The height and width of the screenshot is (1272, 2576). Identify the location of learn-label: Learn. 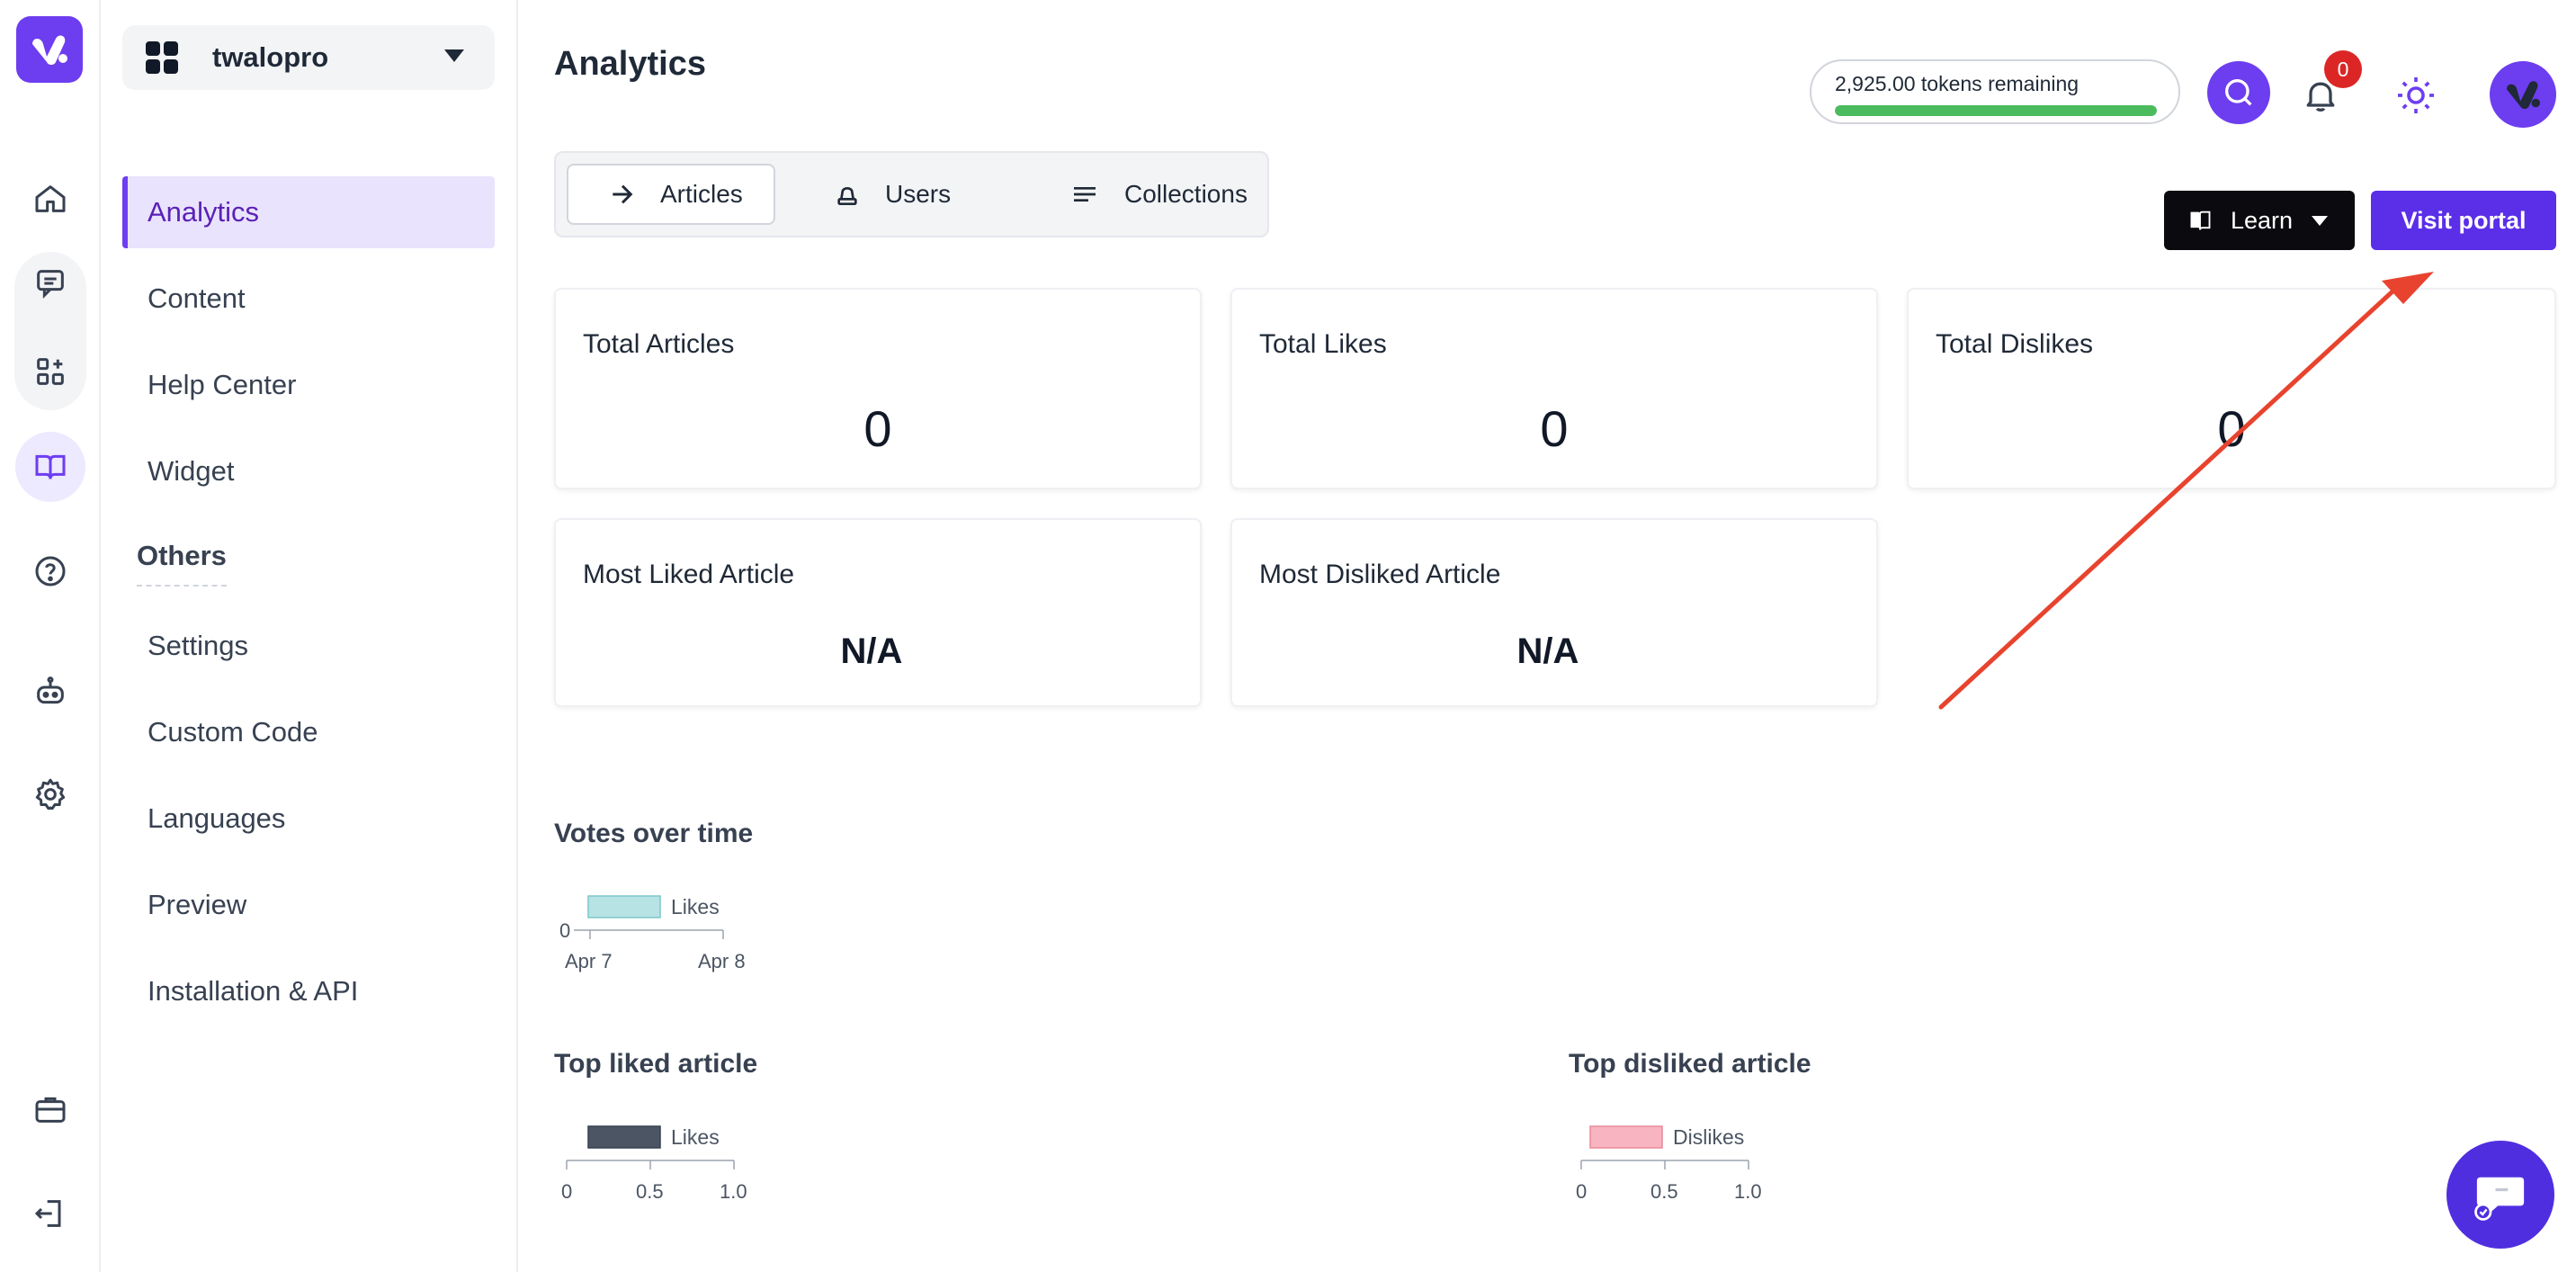
(2262, 220).